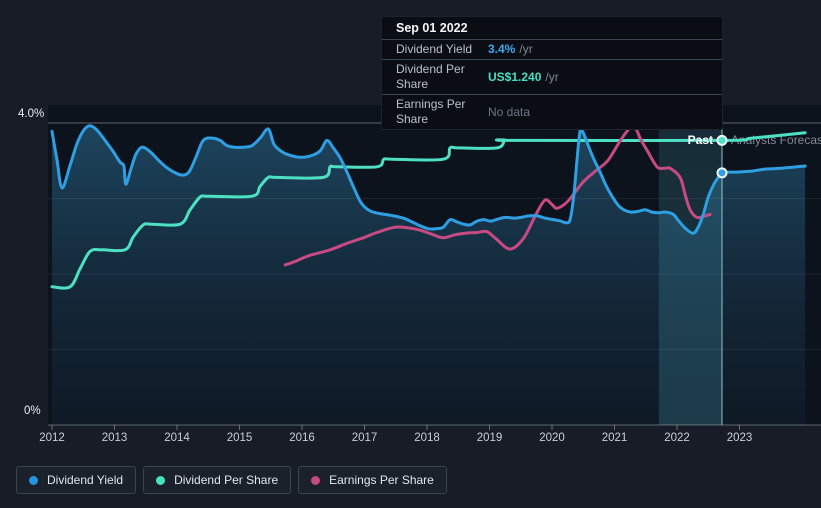 The width and height of the screenshot is (821, 508). What do you see at coordinates (740, 438) in the screenshot?
I see `x-axis-label: 2023` at bounding box center [740, 438].